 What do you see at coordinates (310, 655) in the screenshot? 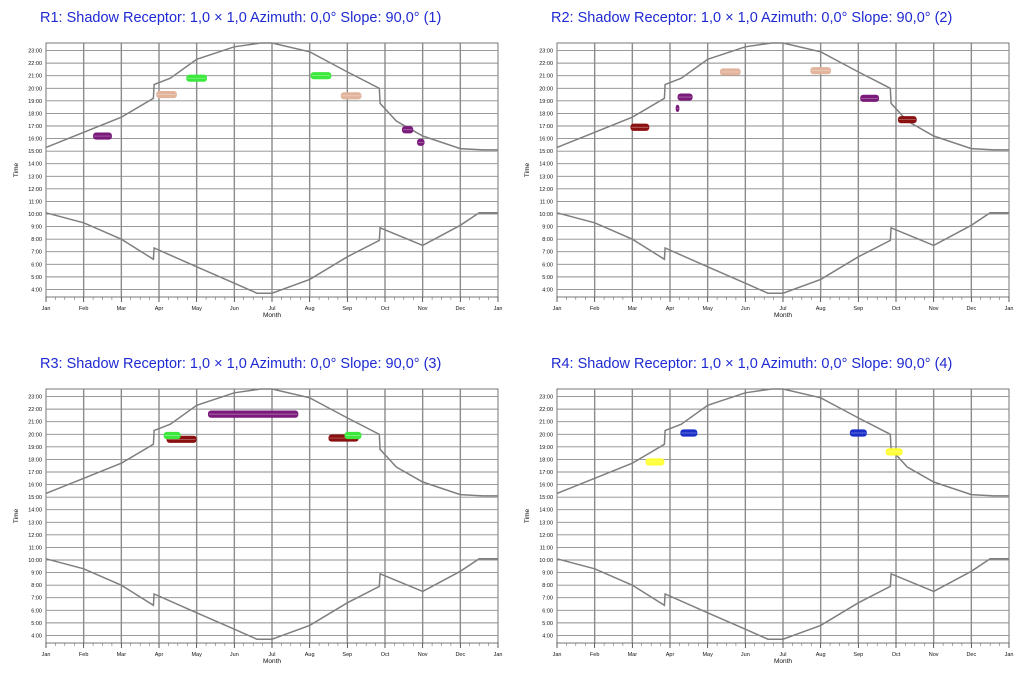
I see `x-tick-label: Aug` at bounding box center [310, 655].